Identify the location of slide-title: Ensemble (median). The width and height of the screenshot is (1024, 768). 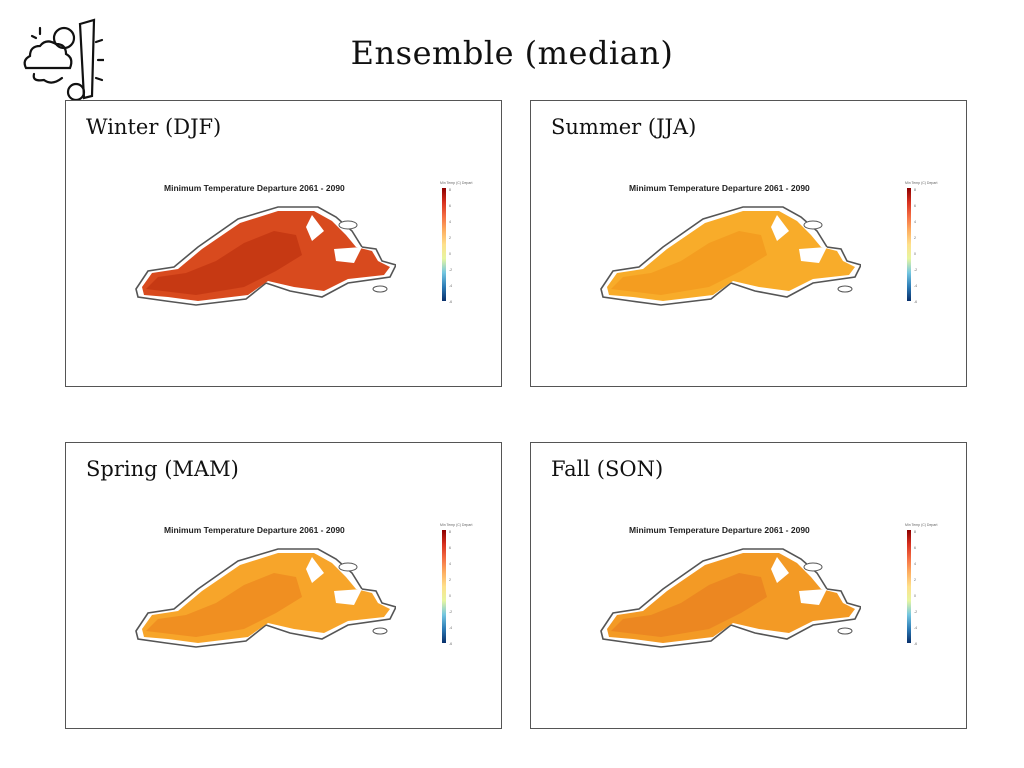
(512, 53).